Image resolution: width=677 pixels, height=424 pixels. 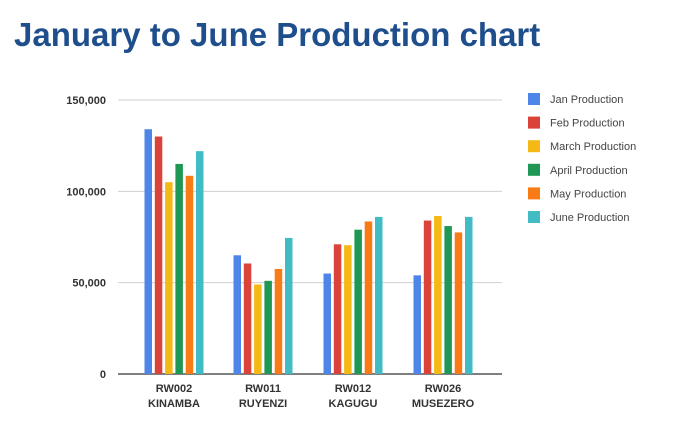 I want to click on x-category-label: RW011, so click(x=263, y=389).